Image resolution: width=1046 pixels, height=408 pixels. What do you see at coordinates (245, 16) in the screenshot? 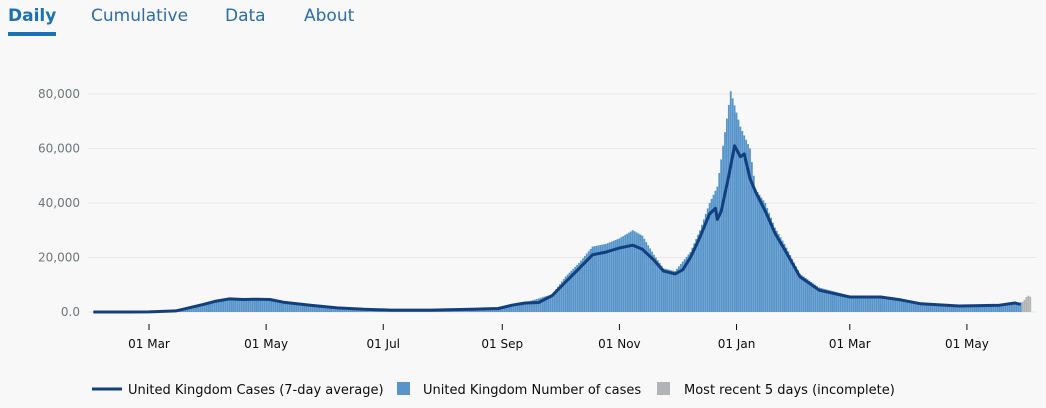
I see `tab-data: Data` at bounding box center [245, 16].